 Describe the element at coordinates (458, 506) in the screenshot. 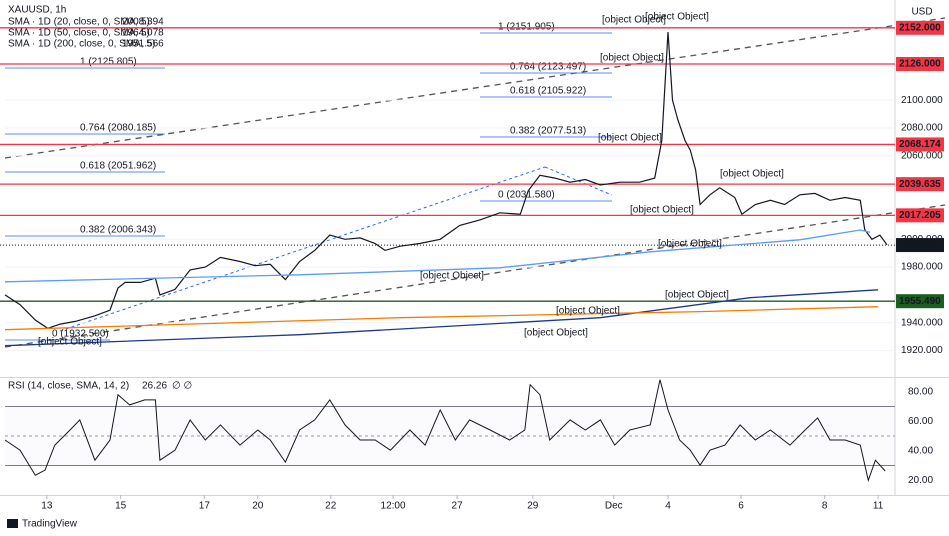

I see `x-tick-label: 27` at that location.